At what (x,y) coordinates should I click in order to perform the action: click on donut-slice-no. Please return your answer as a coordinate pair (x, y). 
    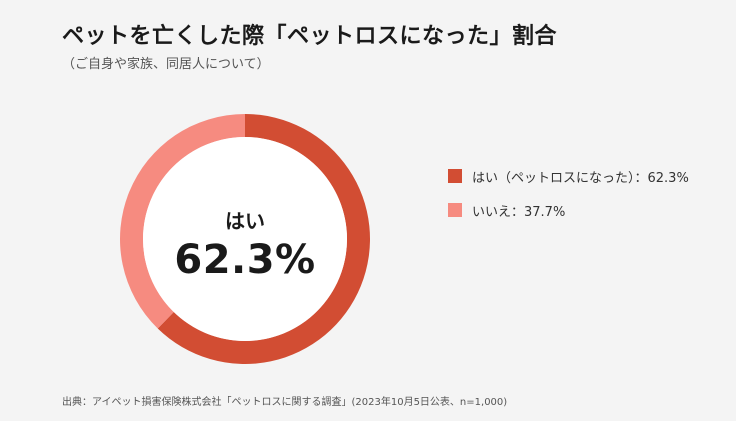
    Looking at the image, I should click on (182, 221).